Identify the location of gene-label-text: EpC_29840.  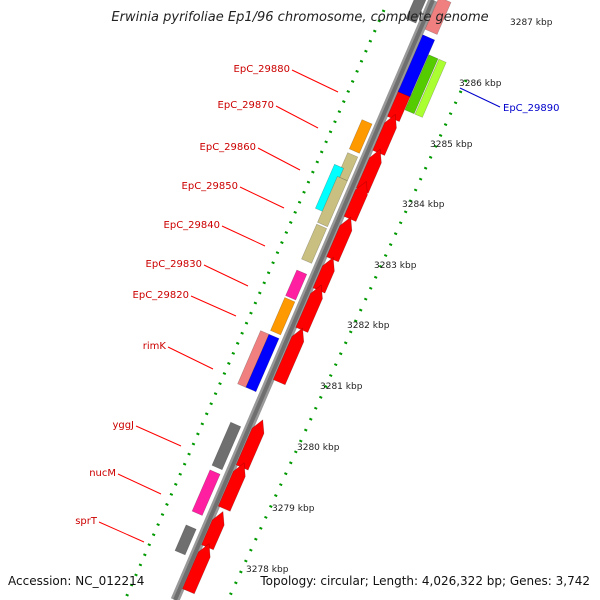
(192, 225).